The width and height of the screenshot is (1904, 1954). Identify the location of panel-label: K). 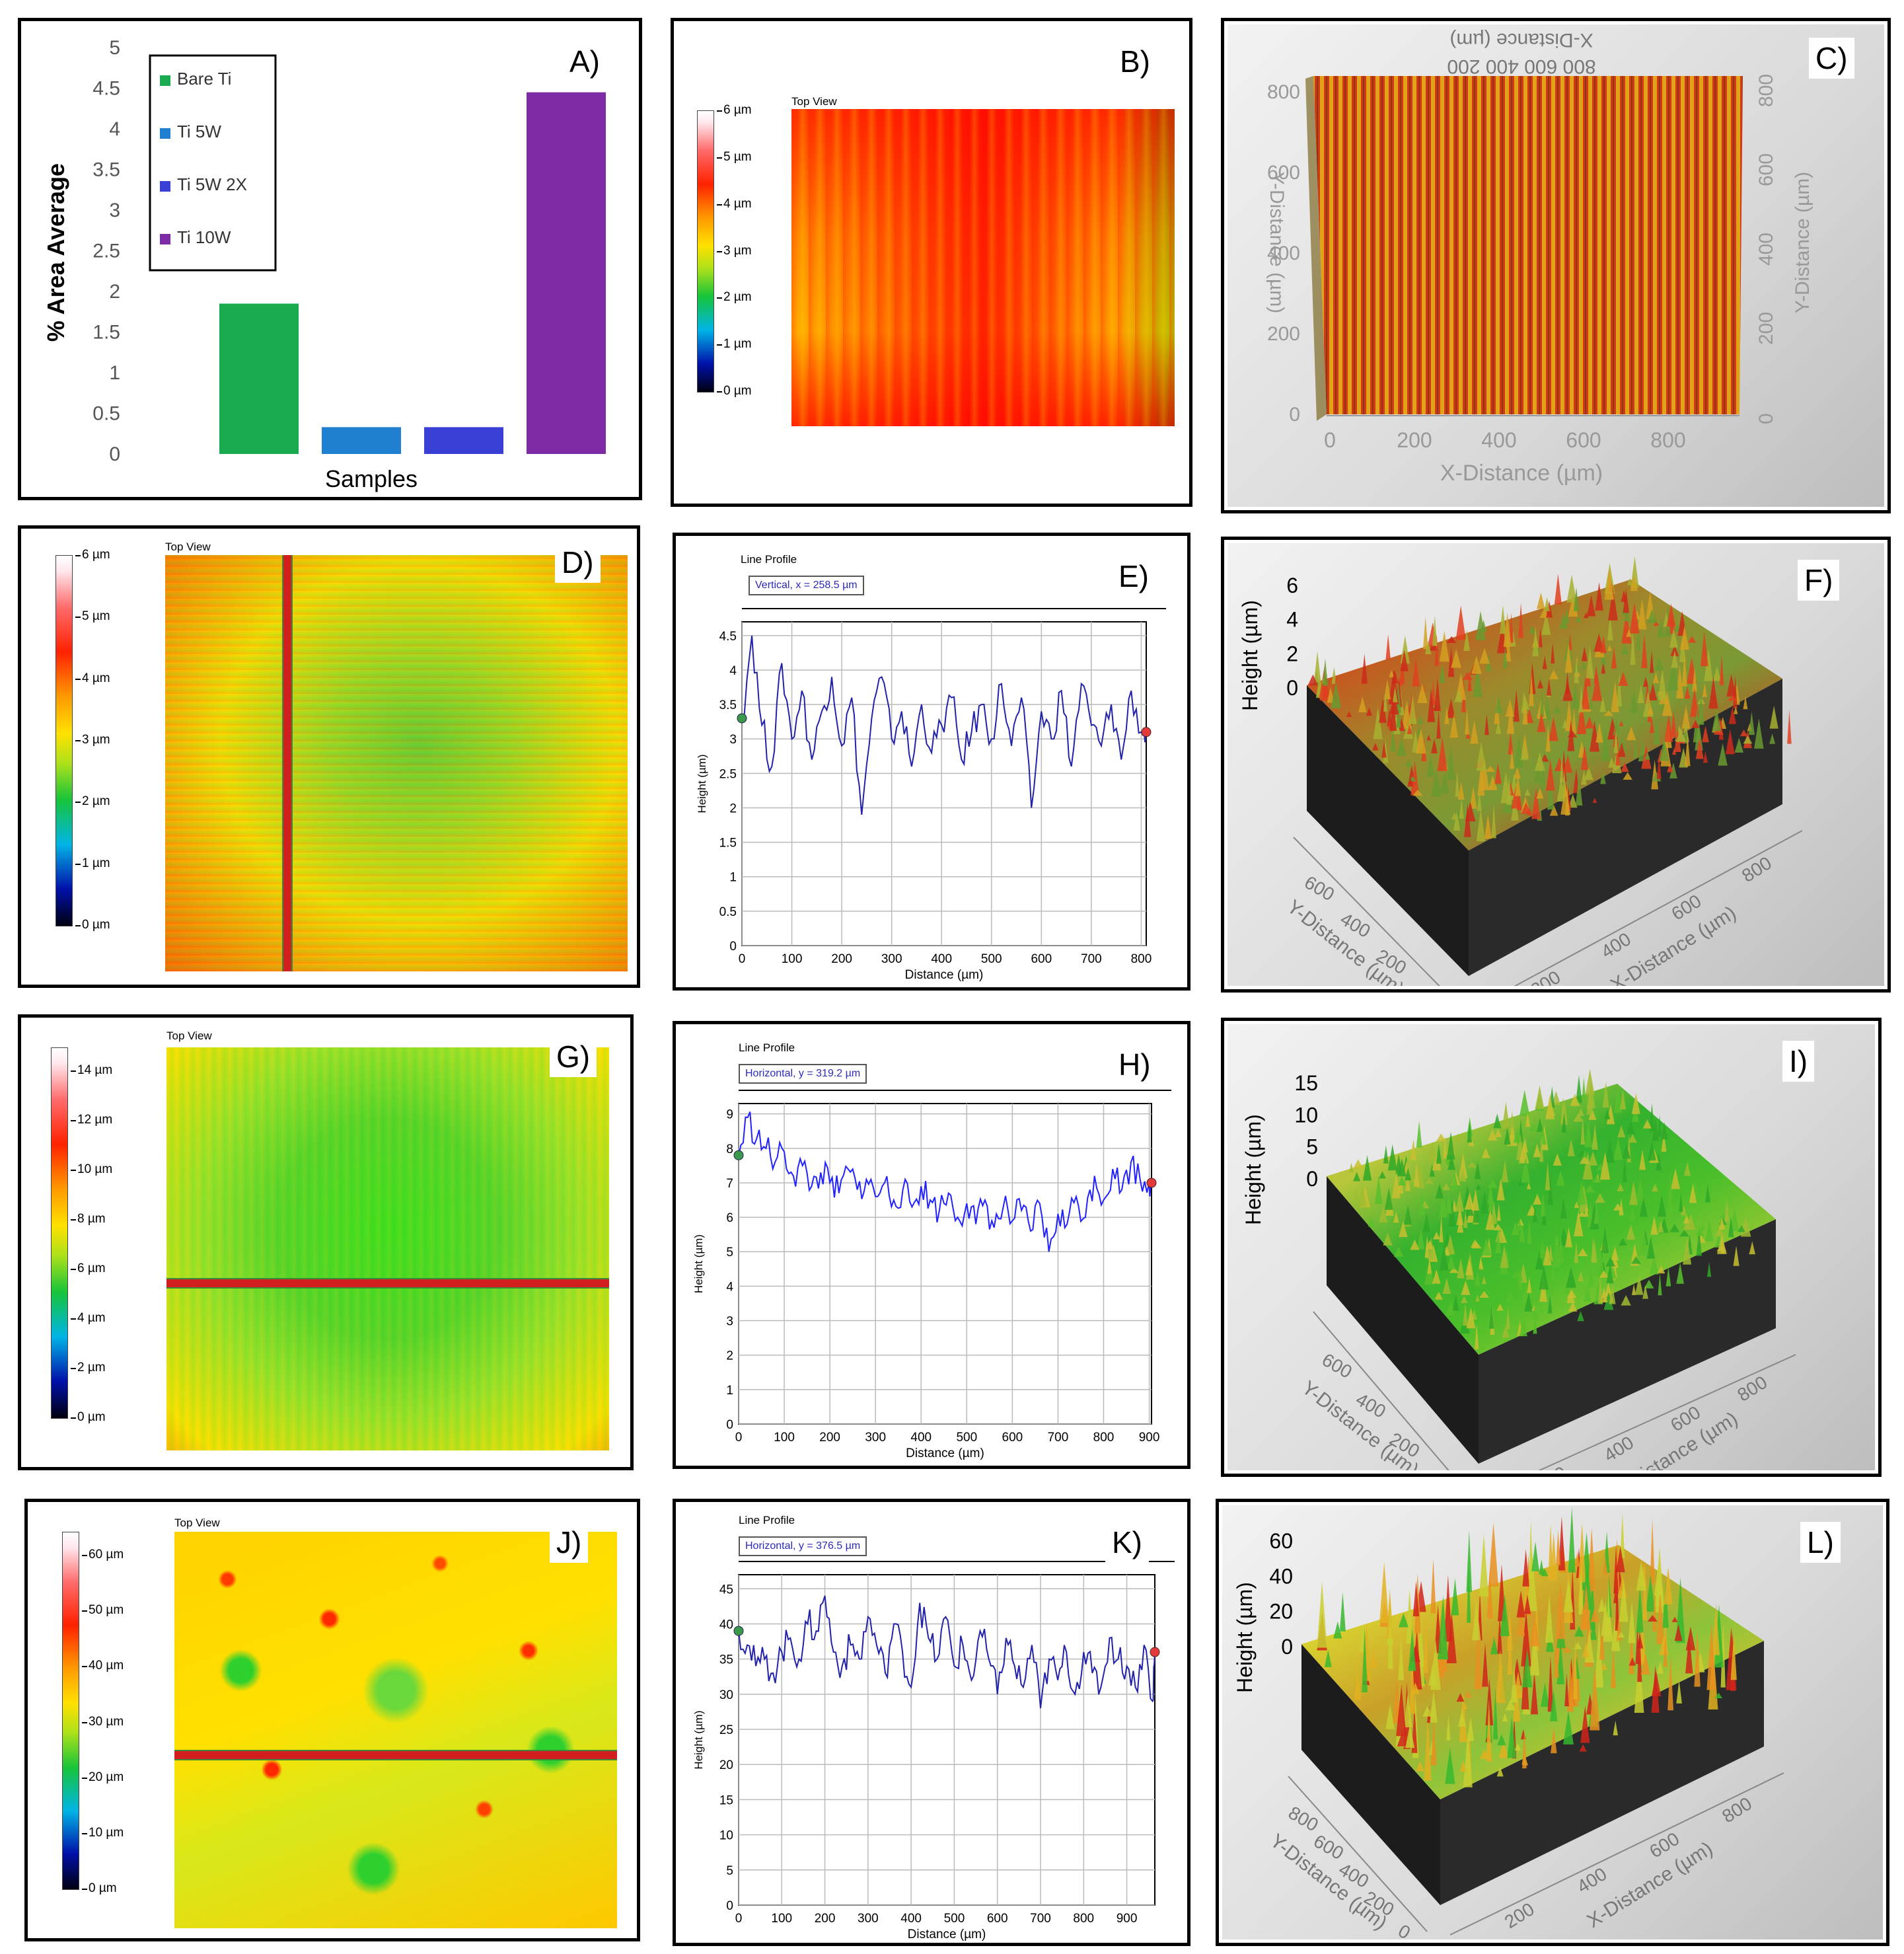
(1127, 1542).